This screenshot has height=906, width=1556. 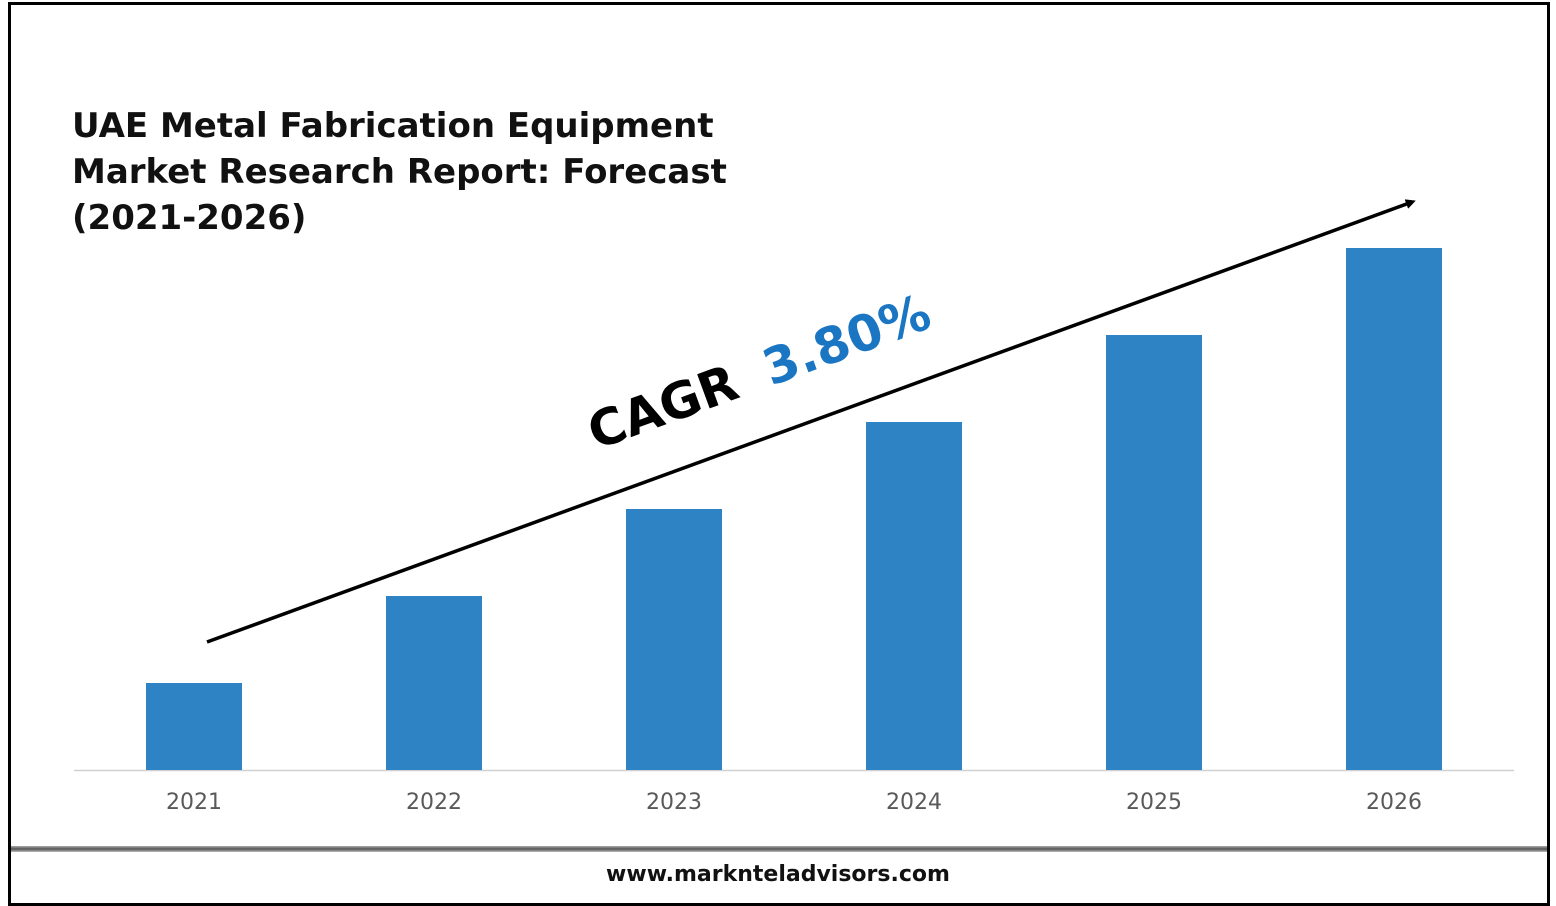 I want to click on bar-2024, so click(x=914, y=596).